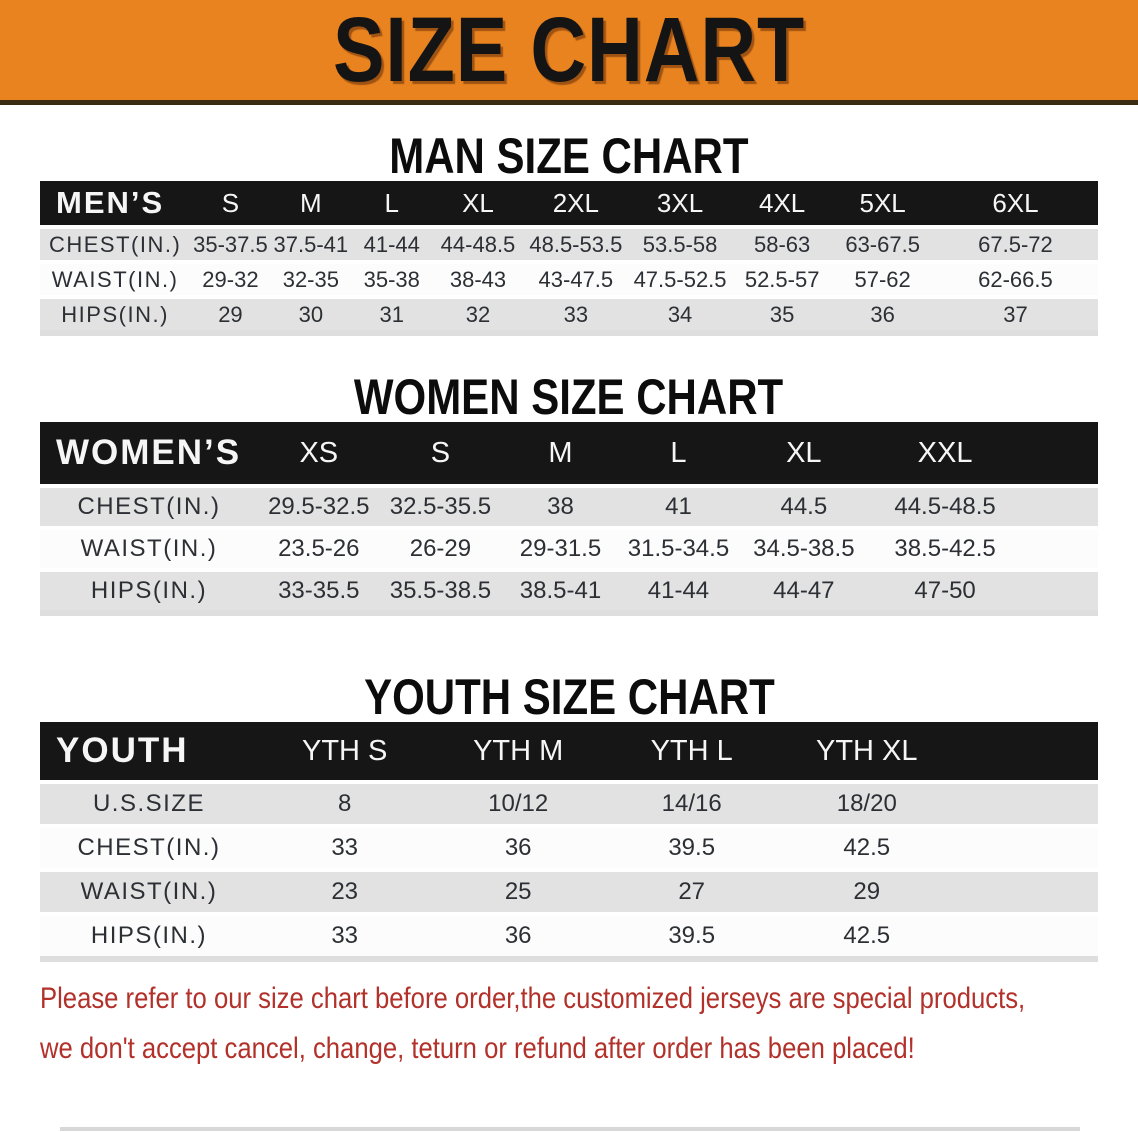 Image resolution: width=1138 pixels, height=1132 pixels. What do you see at coordinates (576, 203) in the screenshot?
I see `mens-col-header-2xl: 2XL` at bounding box center [576, 203].